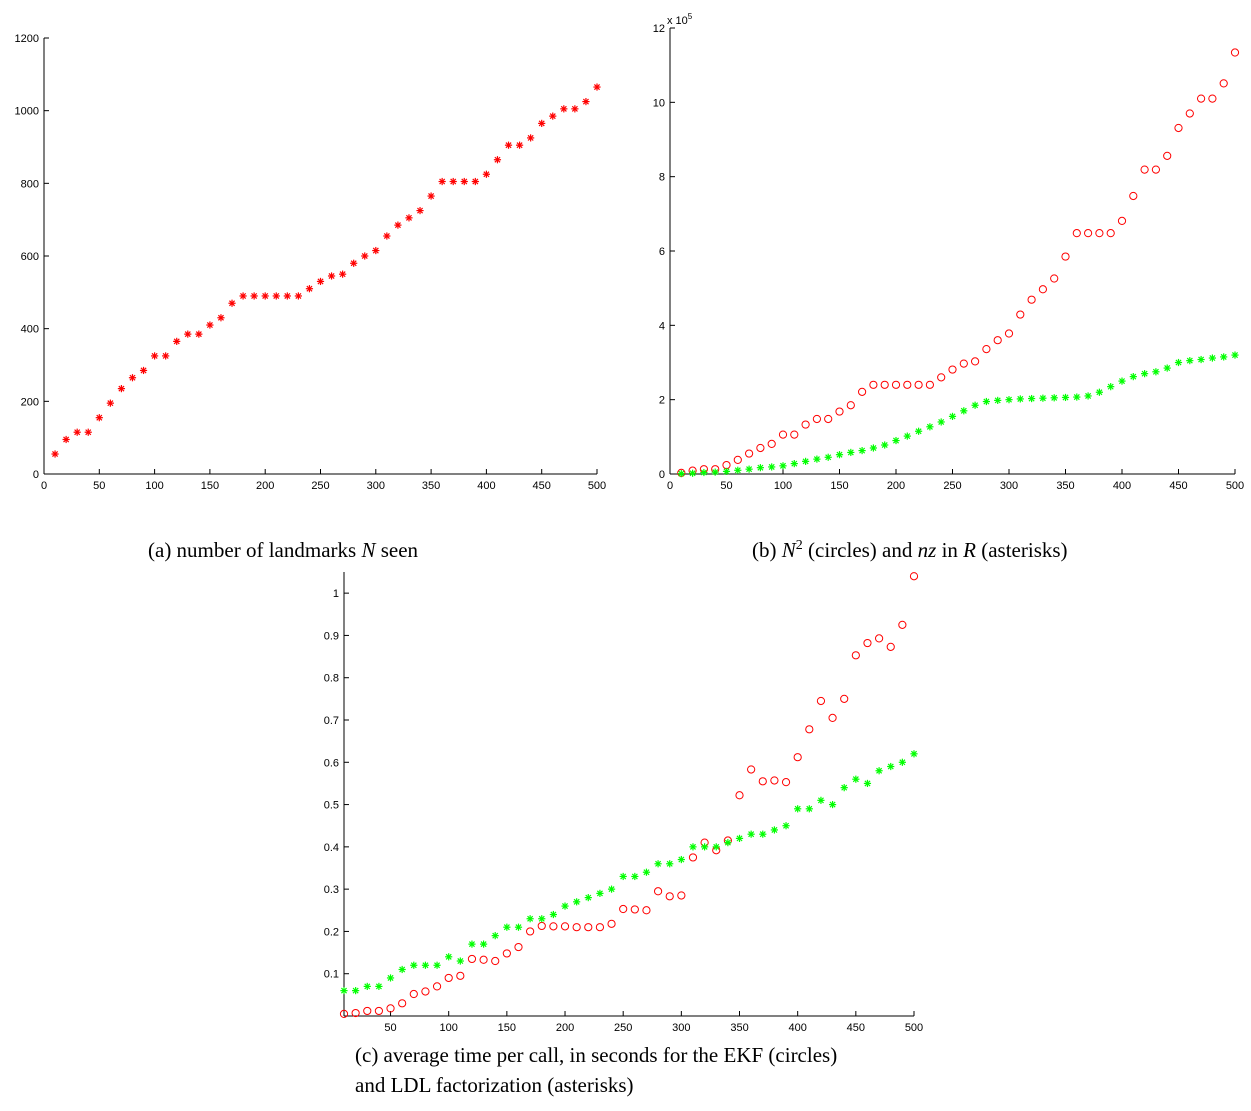  What do you see at coordinates (27, 112) in the screenshot?
I see `y-tick-label: 1000` at bounding box center [27, 112].